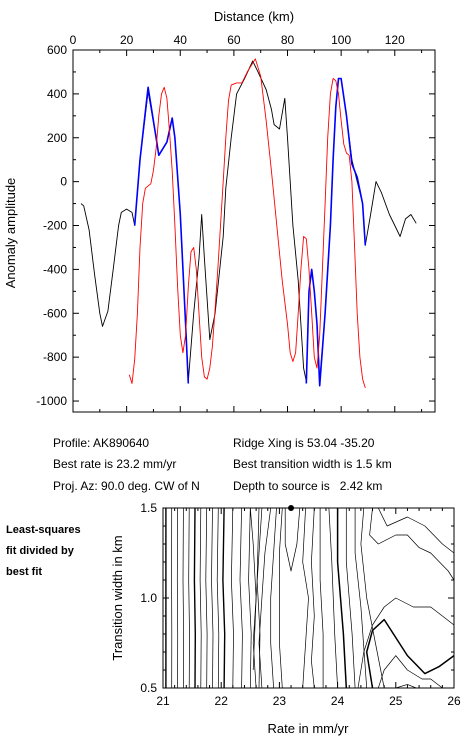  Describe the element at coordinates (148, 598) in the screenshot. I see `contour-y-tick-label: 1.0` at that location.